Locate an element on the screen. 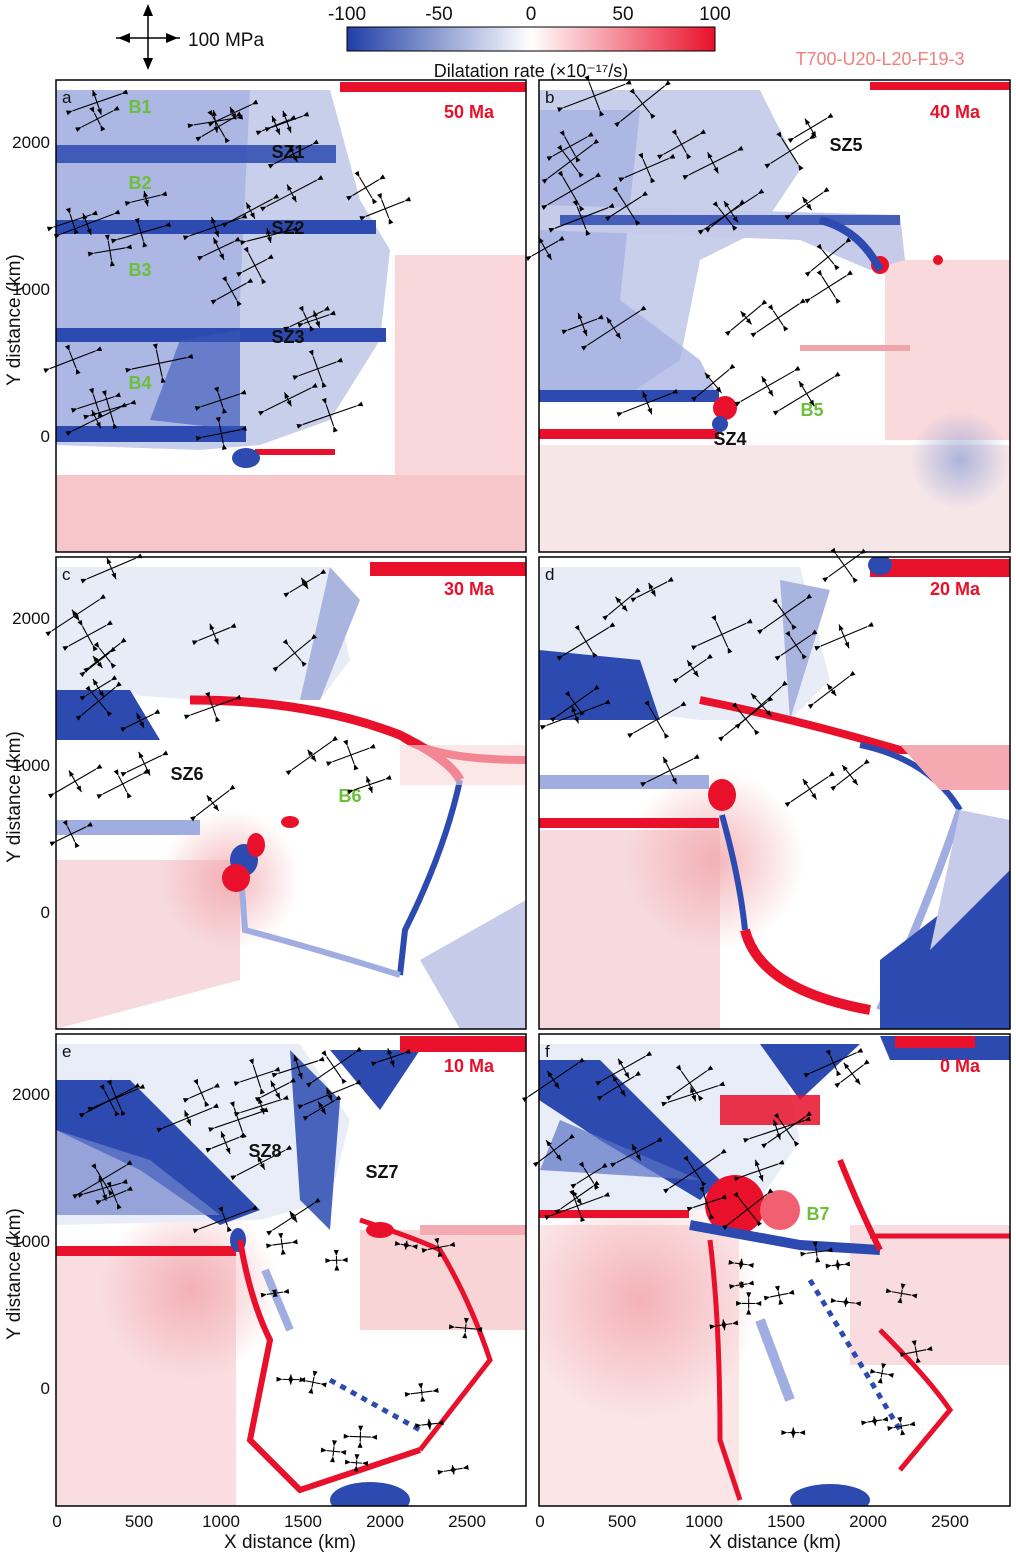 Image resolution: width=1016 pixels, height=1553 pixels. panel-age: 20 Ma is located at coordinates (955, 589).